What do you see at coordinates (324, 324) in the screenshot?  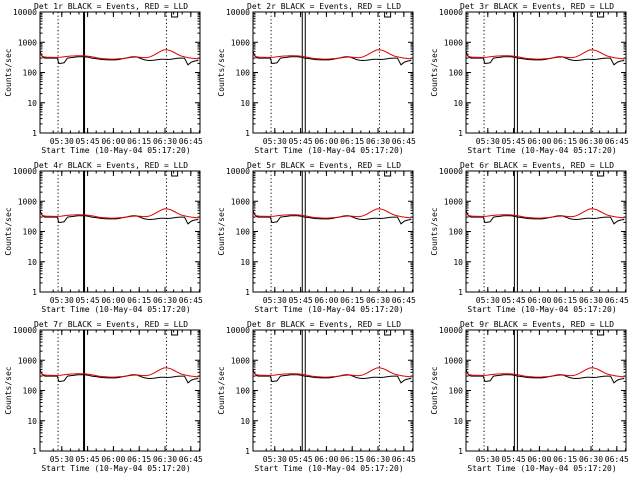 I see `panel-title: Det 8r BLACK = Events, RED = LLD` at bounding box center [324, 324].